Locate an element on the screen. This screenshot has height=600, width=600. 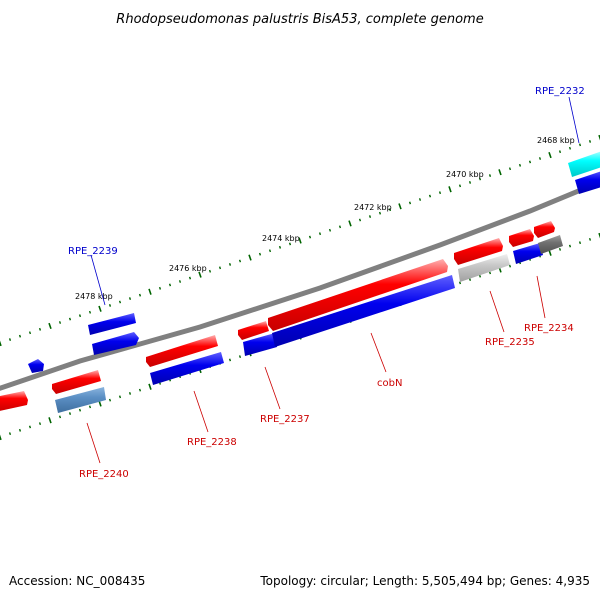
gene-label-rpe-2234: RPE_2234 is located at coordinates (549, 328).